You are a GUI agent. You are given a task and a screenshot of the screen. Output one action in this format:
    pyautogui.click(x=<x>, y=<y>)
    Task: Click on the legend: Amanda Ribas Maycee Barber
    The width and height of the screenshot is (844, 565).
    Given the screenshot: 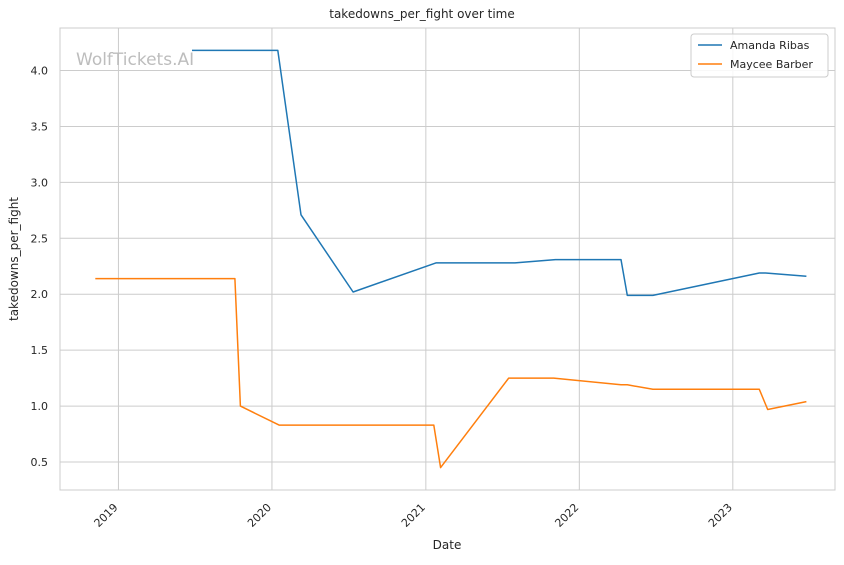 What is the action you would take?
    pyautogui.click(x=759, y=55)
    